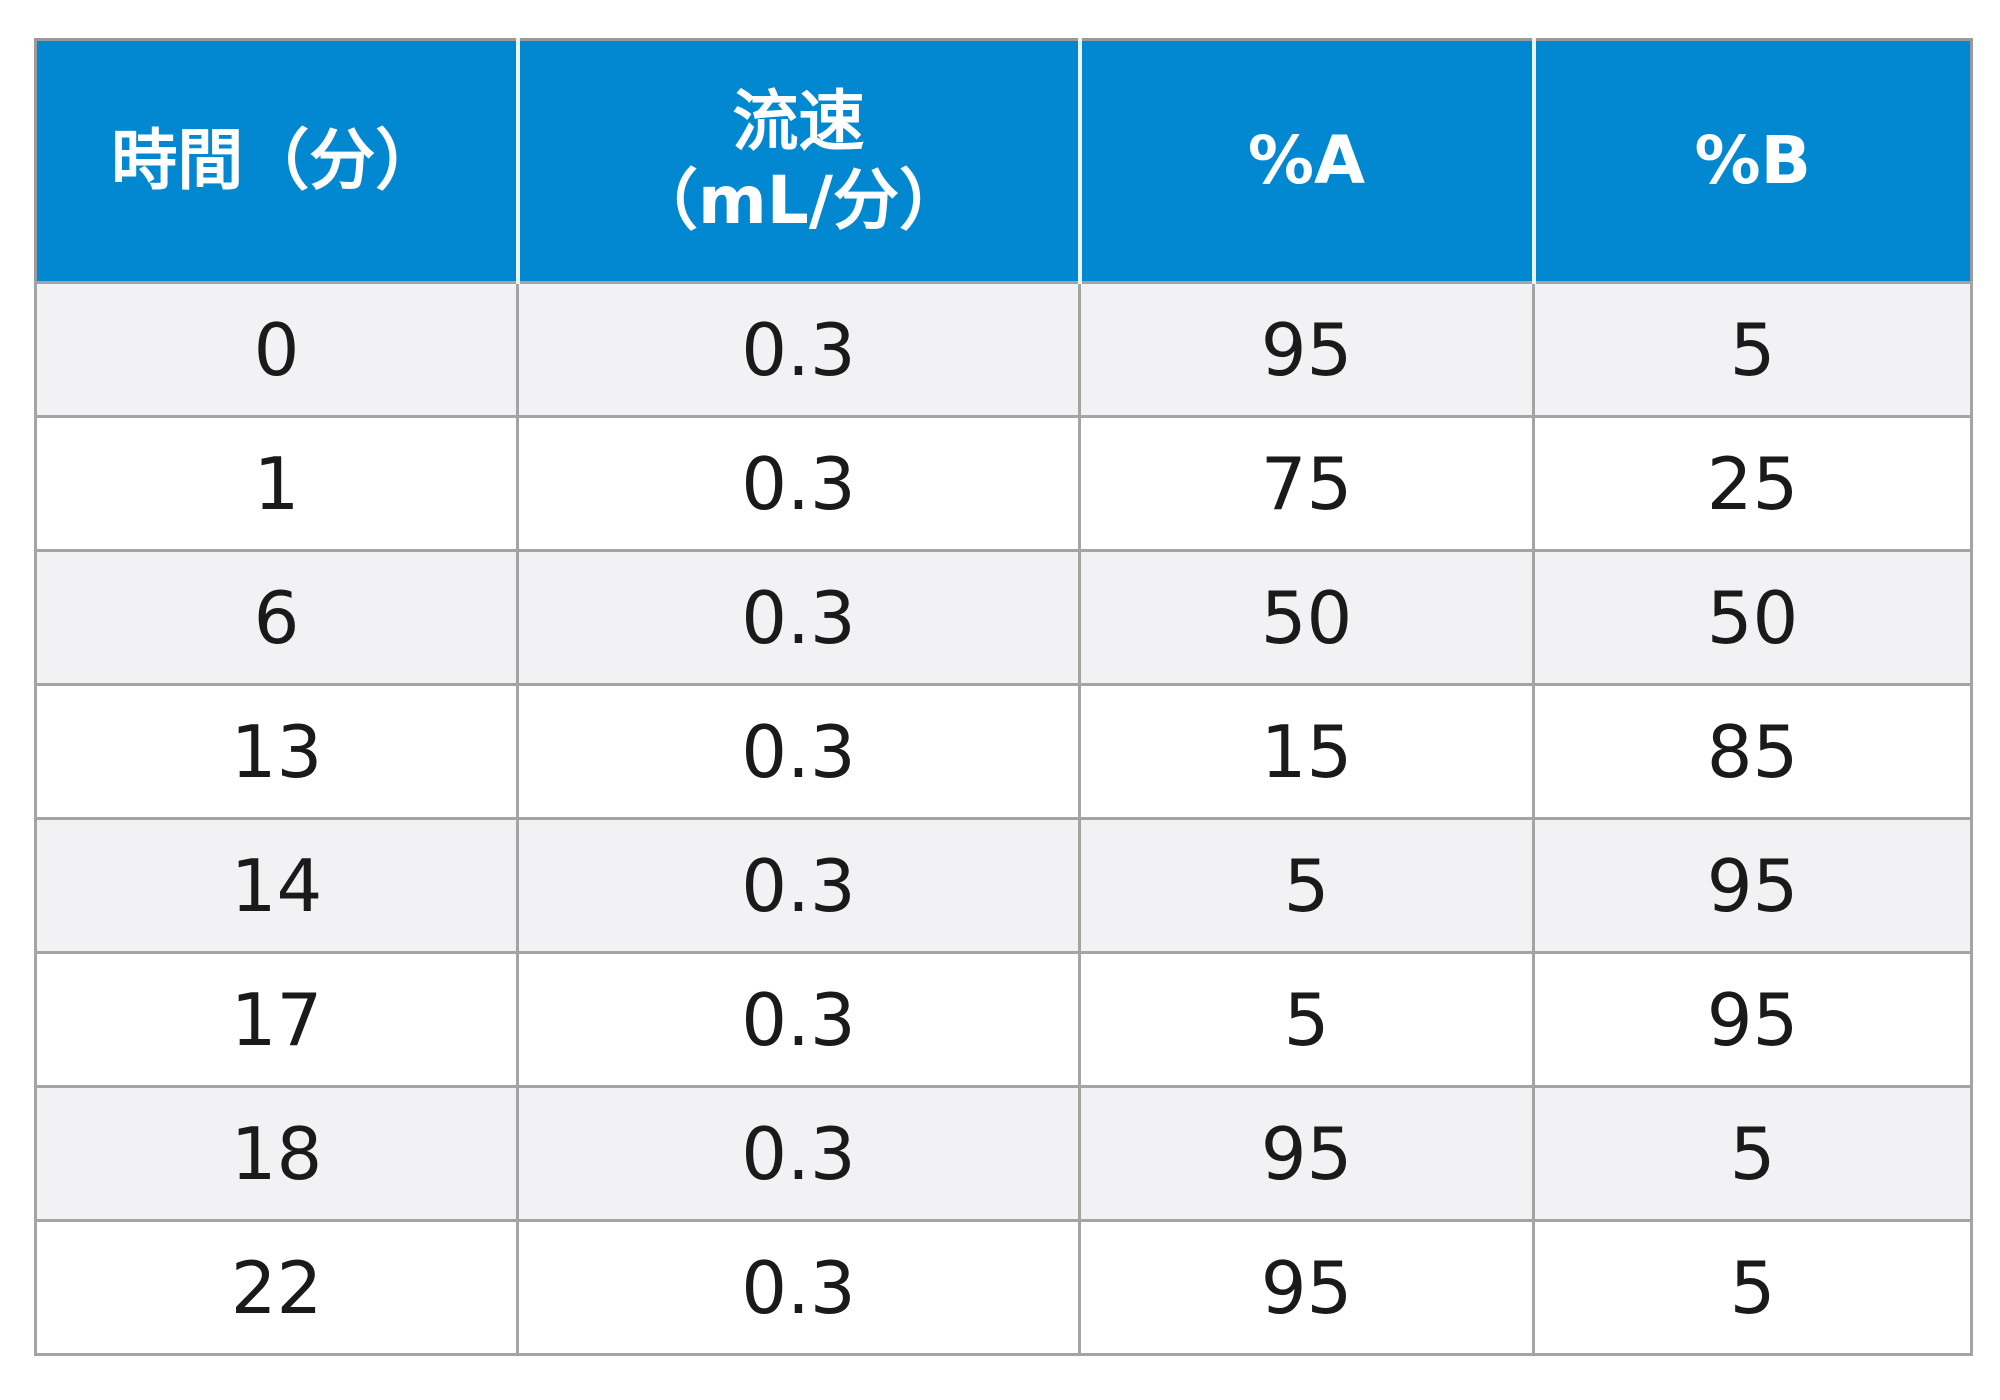 The width and height of the screenshot is (2000, 1400). I want to click on cell-time: 6, so click(276, 617).